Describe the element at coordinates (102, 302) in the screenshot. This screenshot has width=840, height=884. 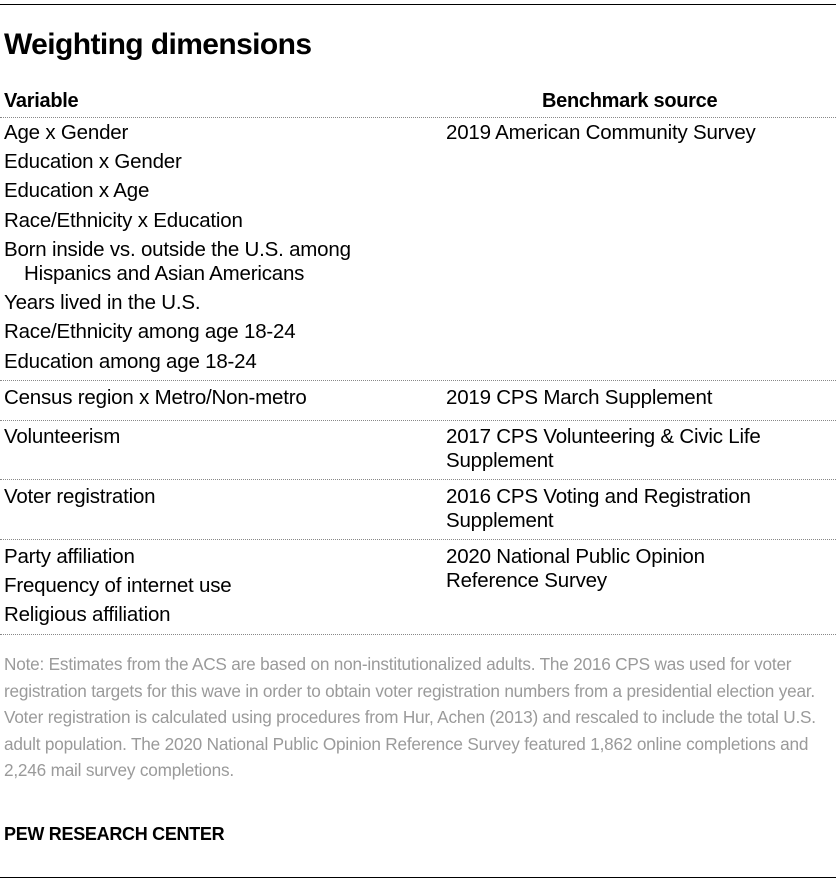
I see `variable-cell: Years lived in the U.S.` at that location.